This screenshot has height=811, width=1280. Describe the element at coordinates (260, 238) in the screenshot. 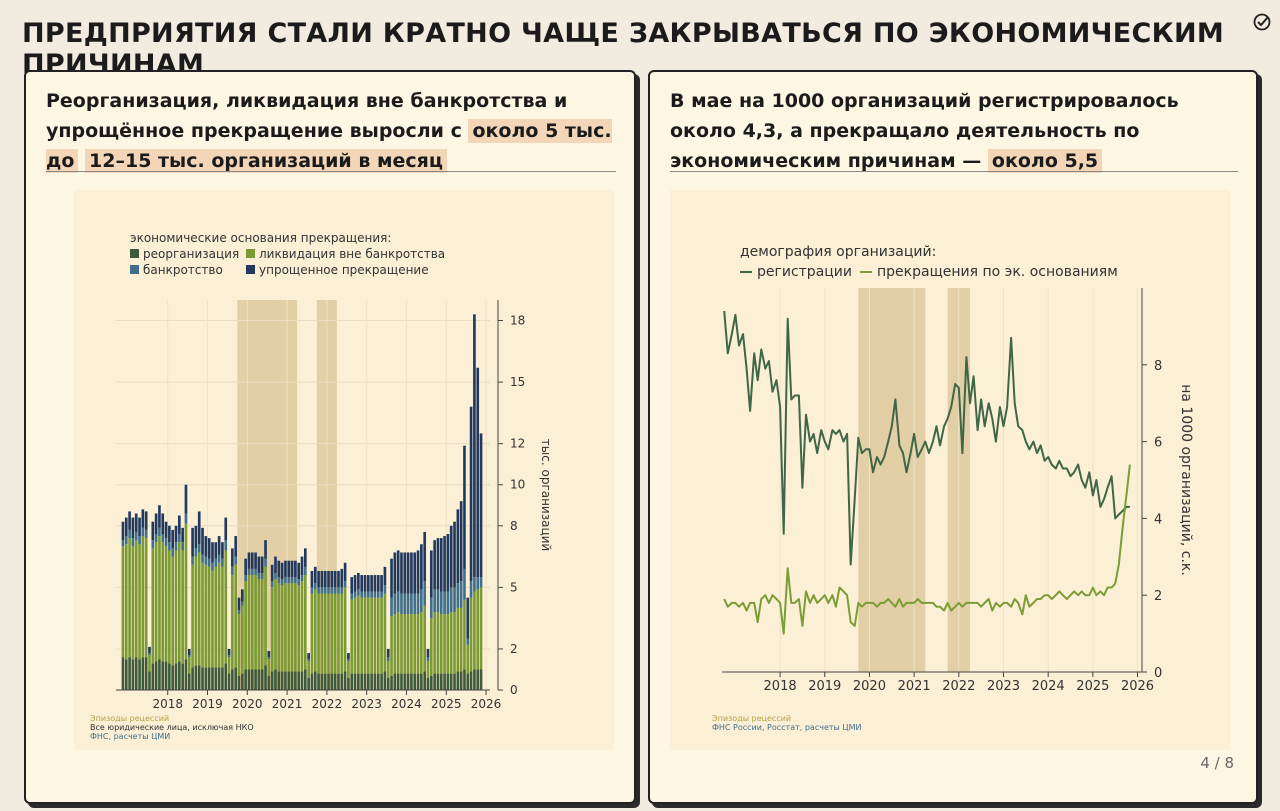

I see `legend-title: экономические основания прекращения:` at that location.